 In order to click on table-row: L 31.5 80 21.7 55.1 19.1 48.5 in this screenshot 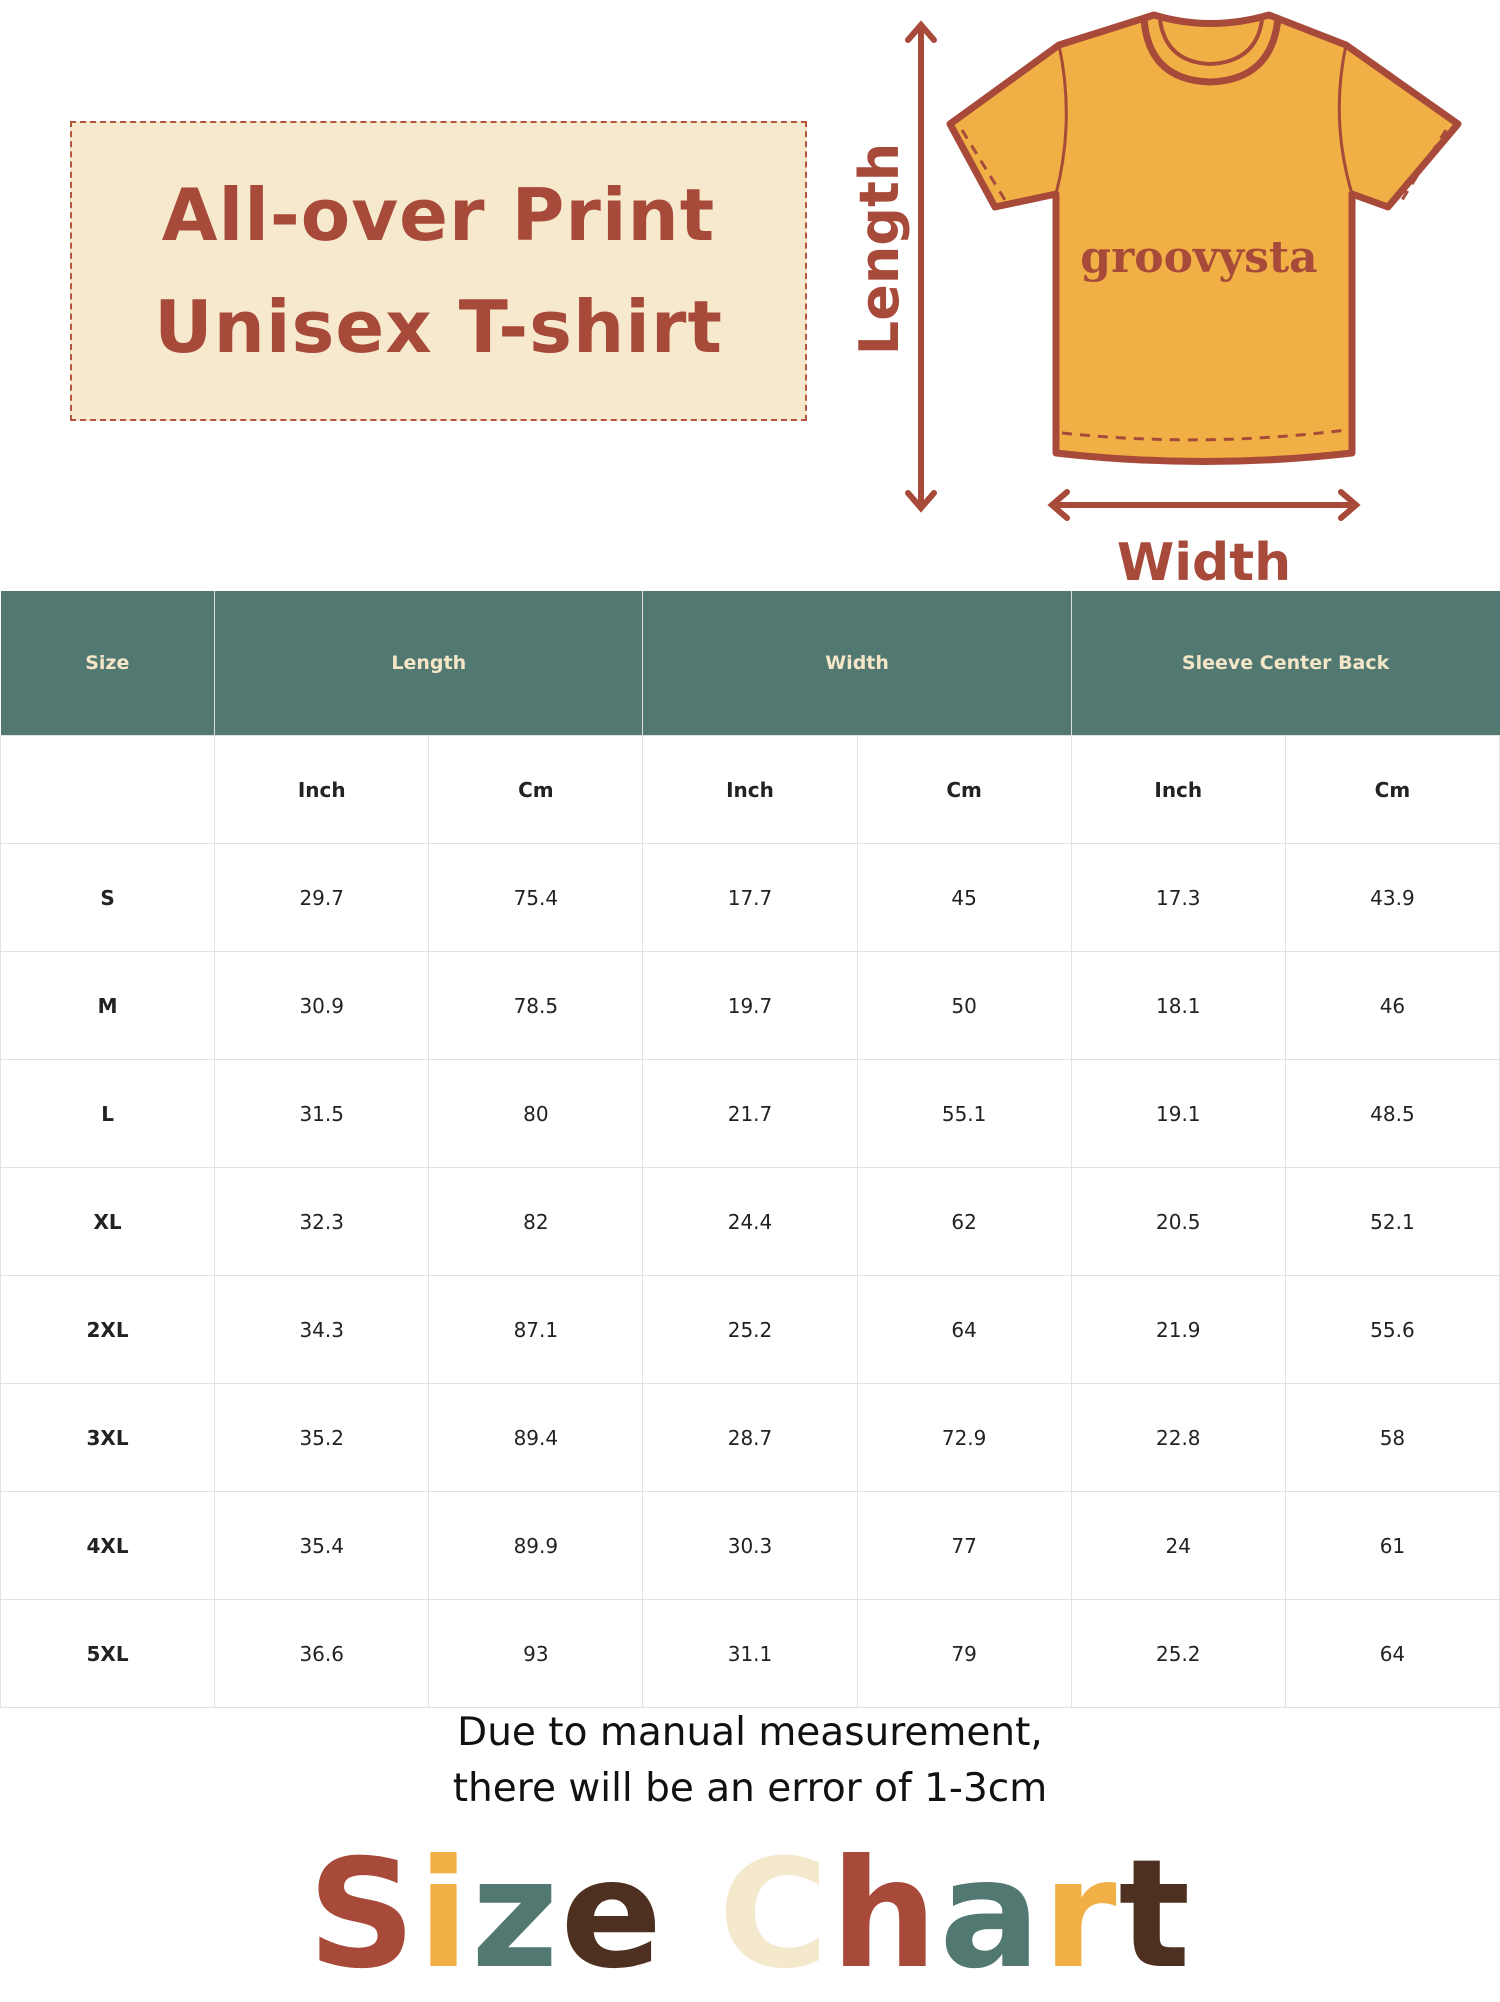, I will do `click(750, 1113)`.